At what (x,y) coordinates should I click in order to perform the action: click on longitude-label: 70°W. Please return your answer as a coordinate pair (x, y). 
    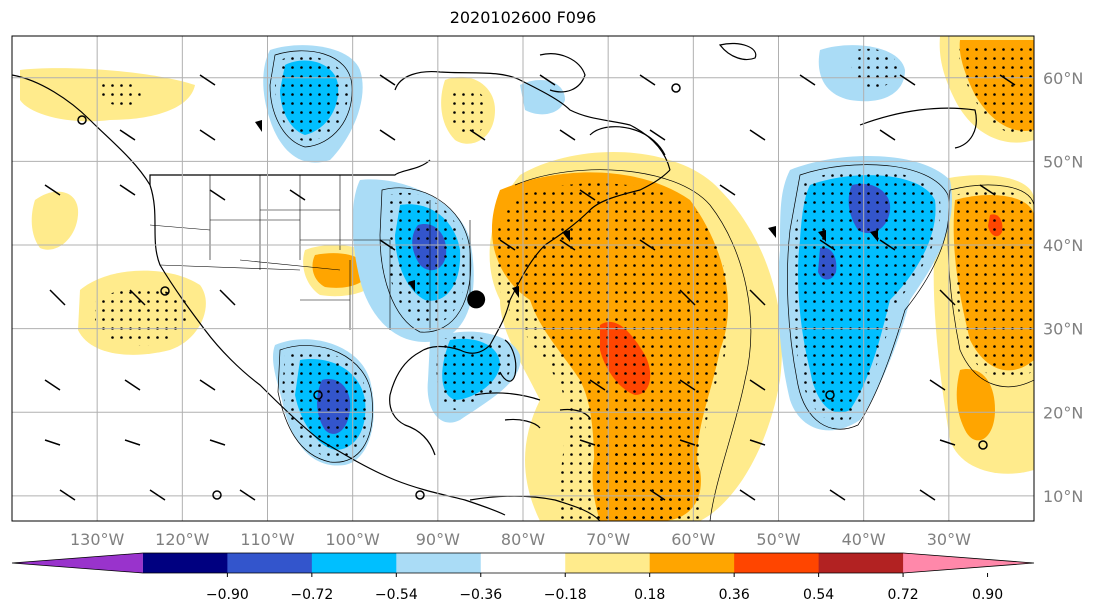
    Looking at the image, I should click on (608, 539).